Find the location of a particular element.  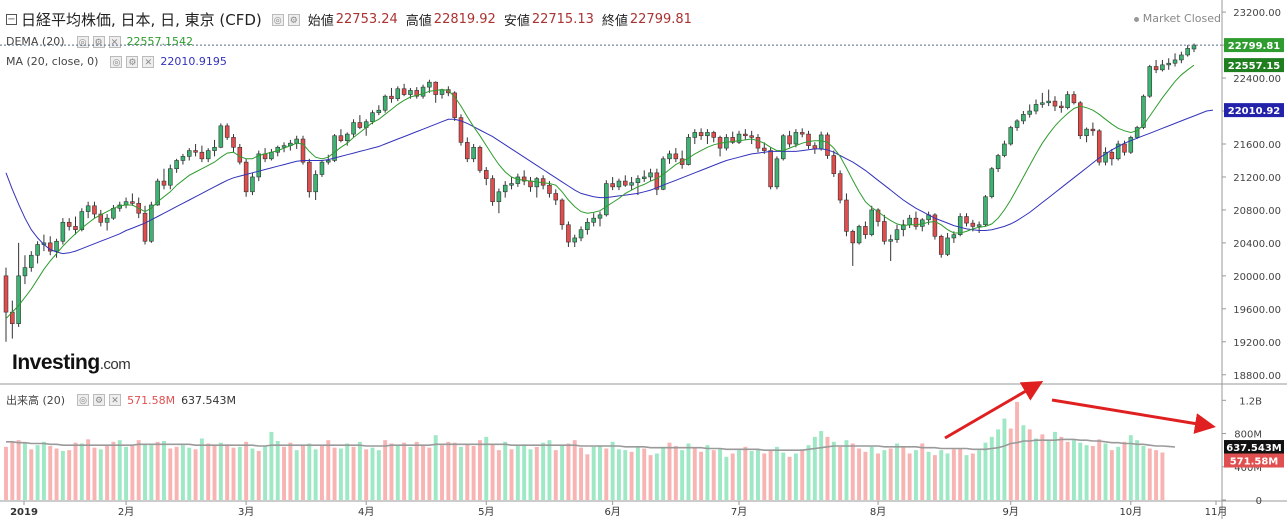

red-down-arrow is located at coordinates (1133, 416).